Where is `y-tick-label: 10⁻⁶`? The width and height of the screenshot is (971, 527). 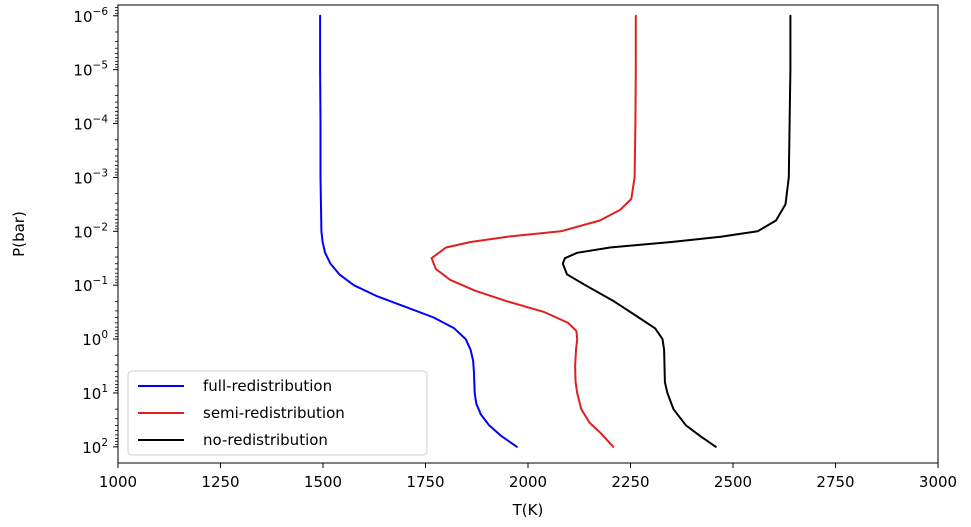
y-tick-label: 10⁻⁶ is located at coordinates (90, 16).